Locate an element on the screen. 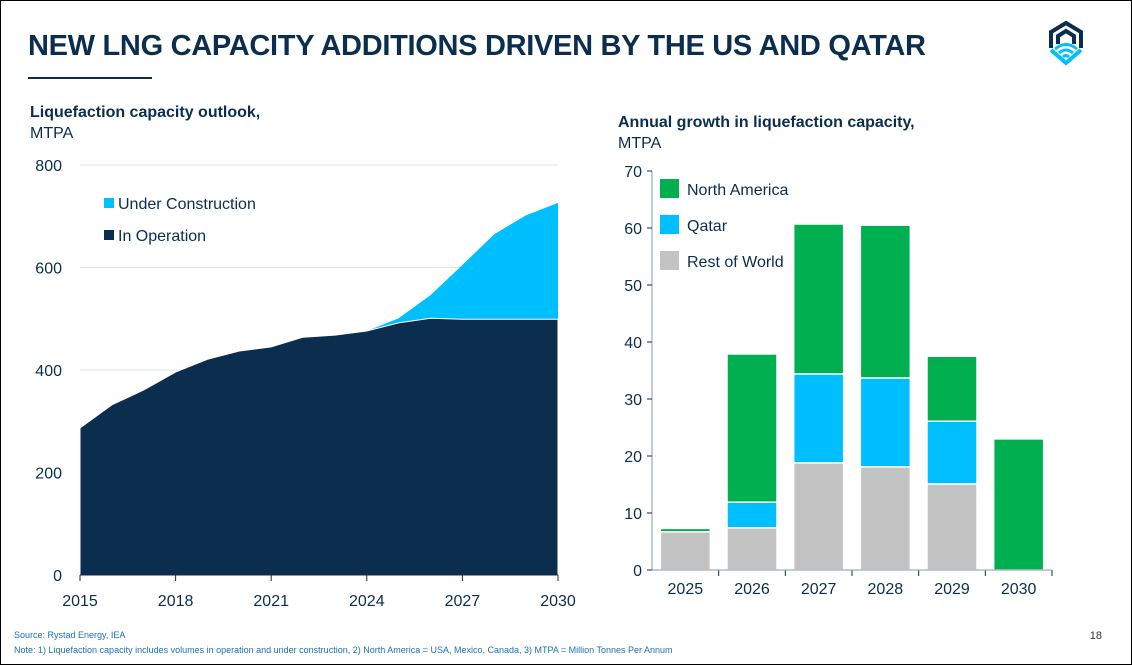  legend-label: Qatar is located at coordinates (707, 226).